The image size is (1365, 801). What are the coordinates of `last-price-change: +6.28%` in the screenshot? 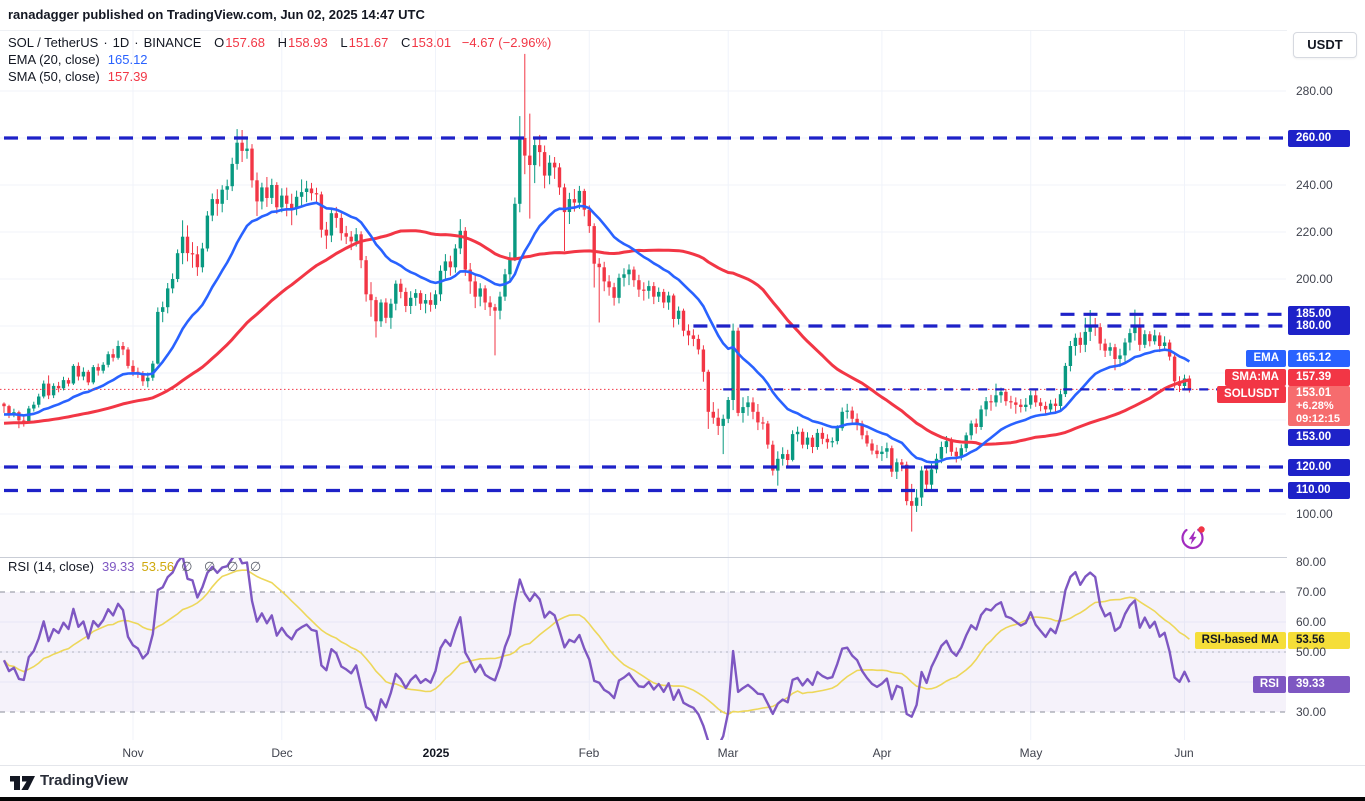 It's located at (1315, 406).